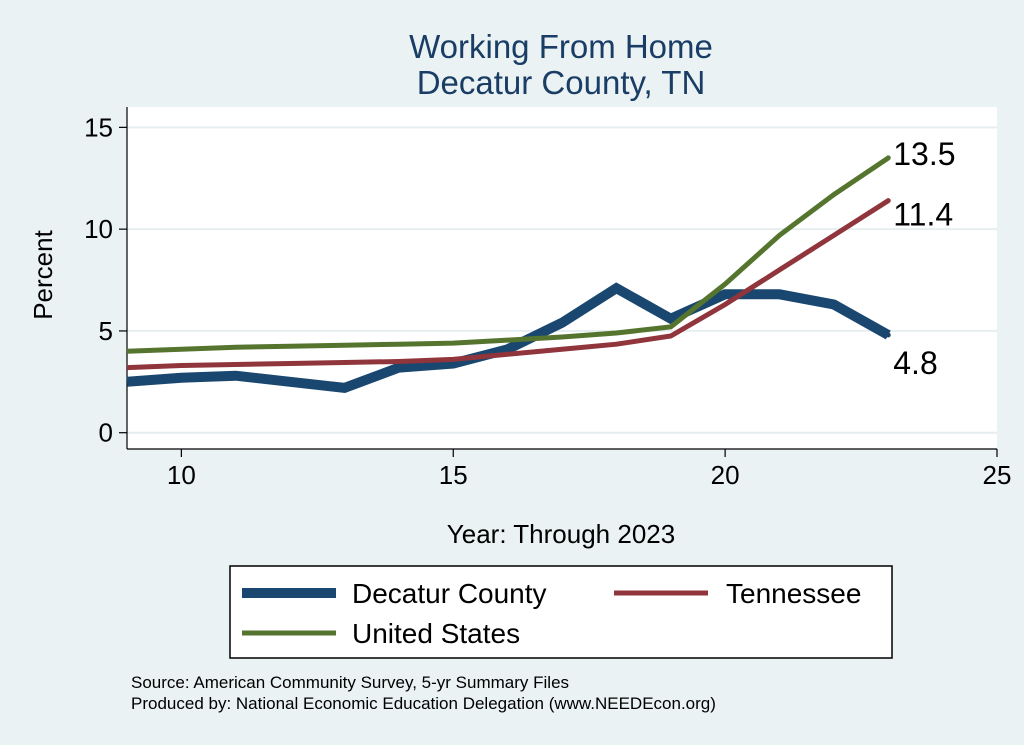 The image size is (1024, 745). Describe the element at coordinates (915, 363) in the screenshot. I see `end-label-decatur-county: 4.8` at that location.